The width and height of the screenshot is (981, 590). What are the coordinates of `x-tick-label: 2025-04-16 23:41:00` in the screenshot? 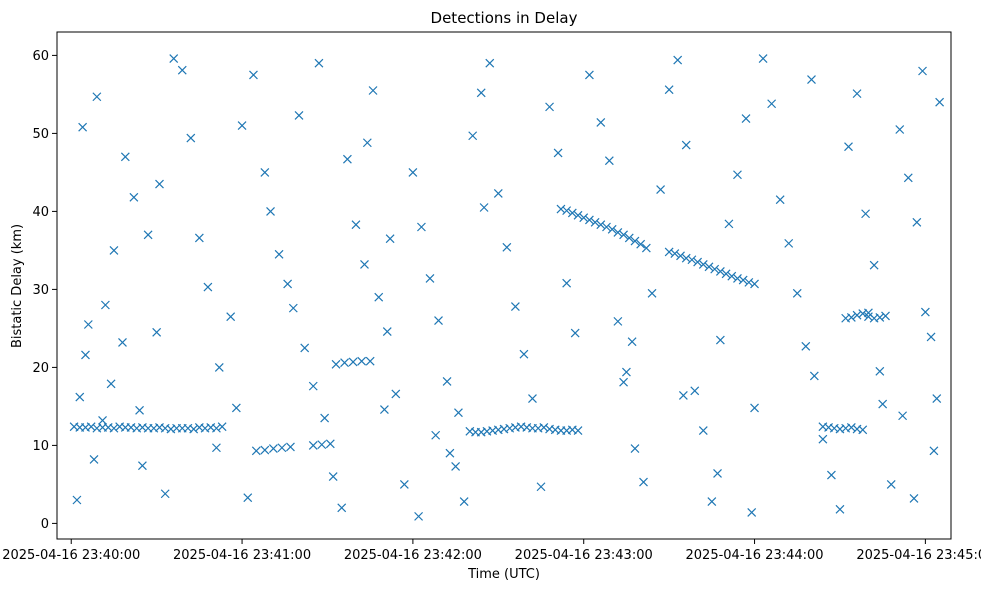 It's located at (242, 555).